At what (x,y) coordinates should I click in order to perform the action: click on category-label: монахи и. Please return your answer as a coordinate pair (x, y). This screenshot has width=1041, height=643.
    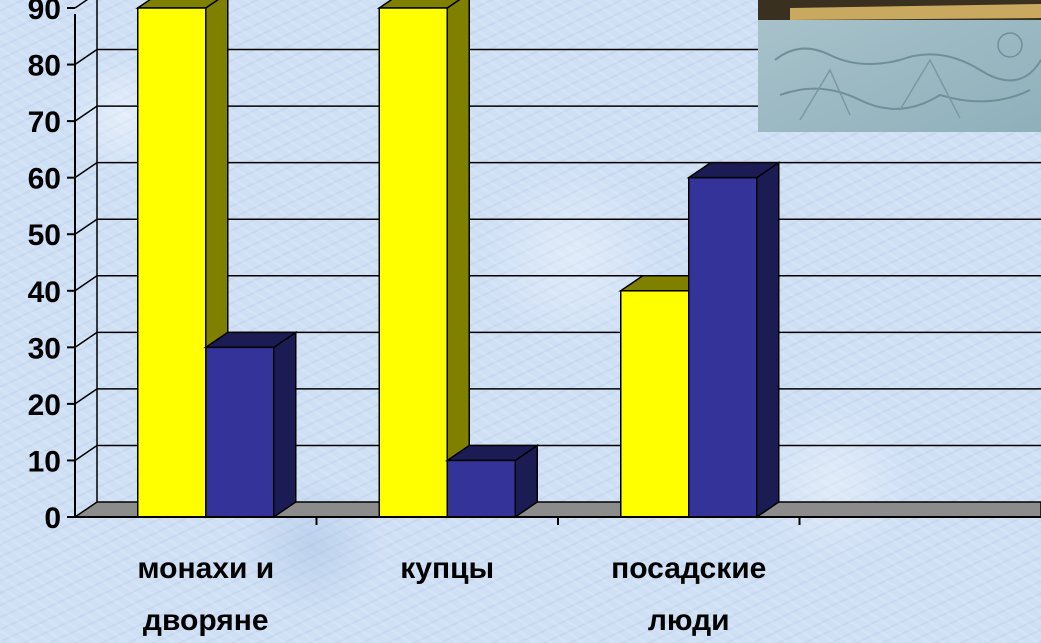
    Looking at the image, I should click on (205, 568).